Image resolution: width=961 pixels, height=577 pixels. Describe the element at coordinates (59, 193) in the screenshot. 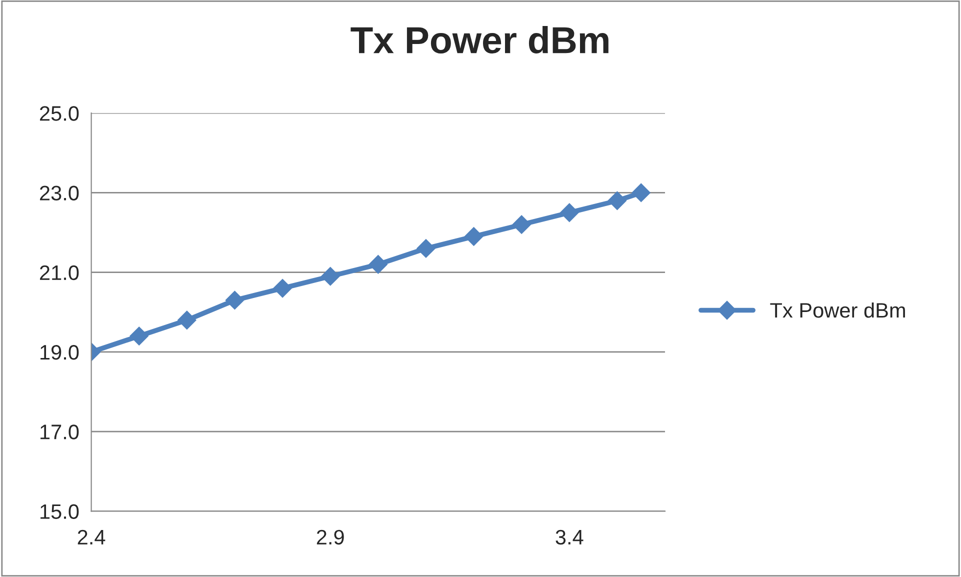

I see `y-tick-label: 23.0` at that location.